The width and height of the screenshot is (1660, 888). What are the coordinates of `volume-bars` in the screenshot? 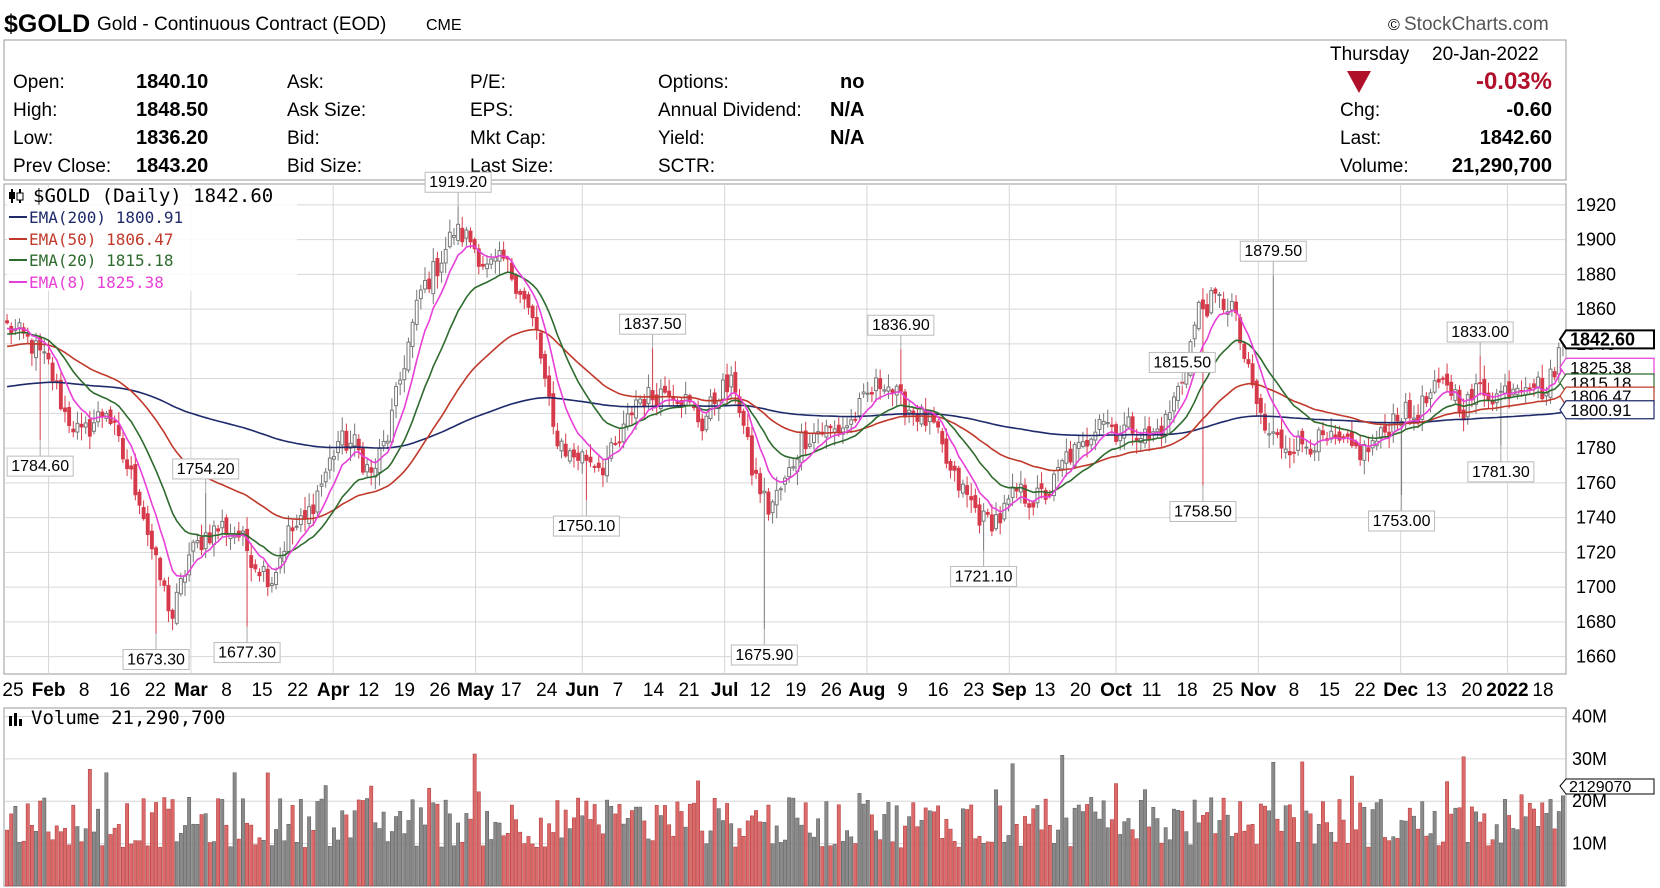 It's located at (785, 820).